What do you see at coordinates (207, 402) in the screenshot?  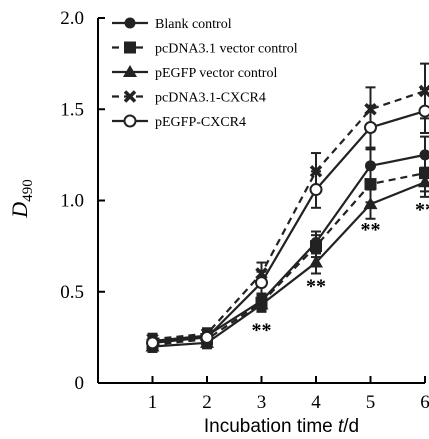 I see `x-tick-label: 2` at bounding box center [207, 402].